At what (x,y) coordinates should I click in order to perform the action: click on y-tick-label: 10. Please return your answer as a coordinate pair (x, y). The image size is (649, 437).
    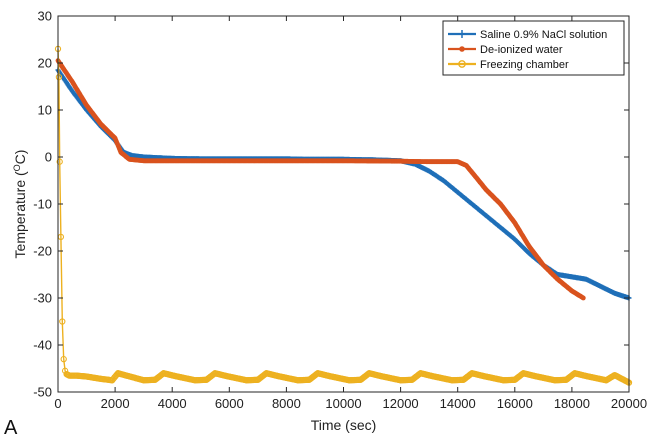
    Looking at the image, I should click on (45, 110).